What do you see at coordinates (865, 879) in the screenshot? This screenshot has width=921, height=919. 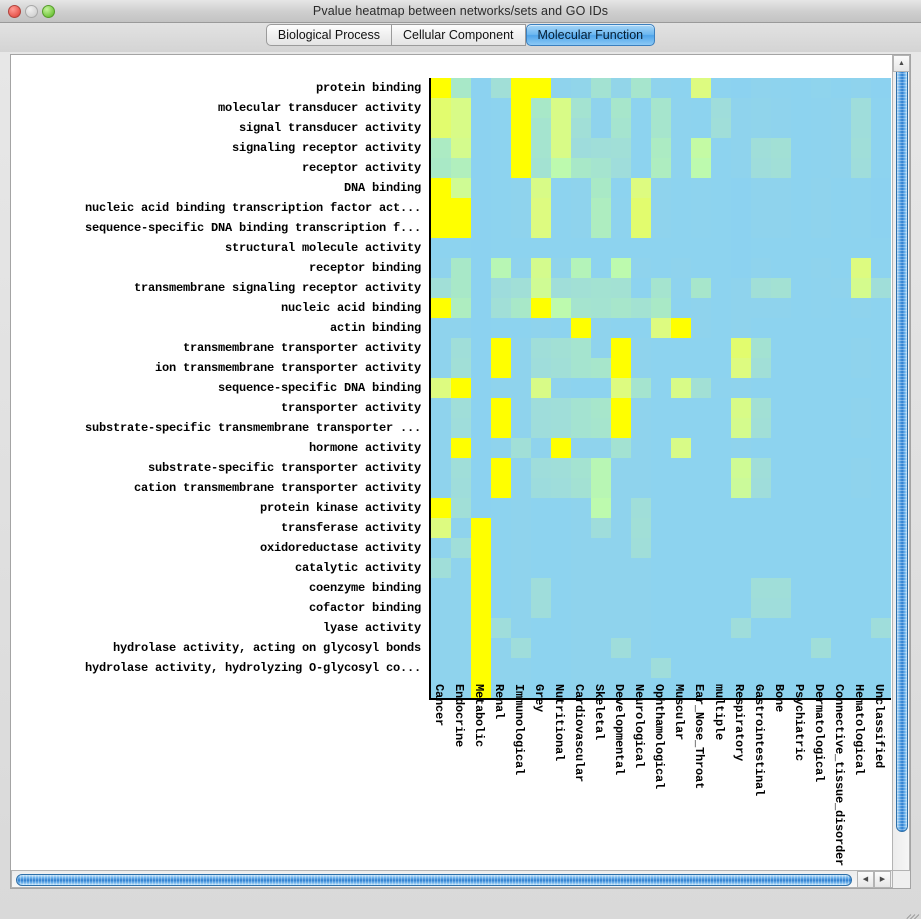 I see `scroll-left-arrow-icon: ◀` at bounding box center [865, 879].